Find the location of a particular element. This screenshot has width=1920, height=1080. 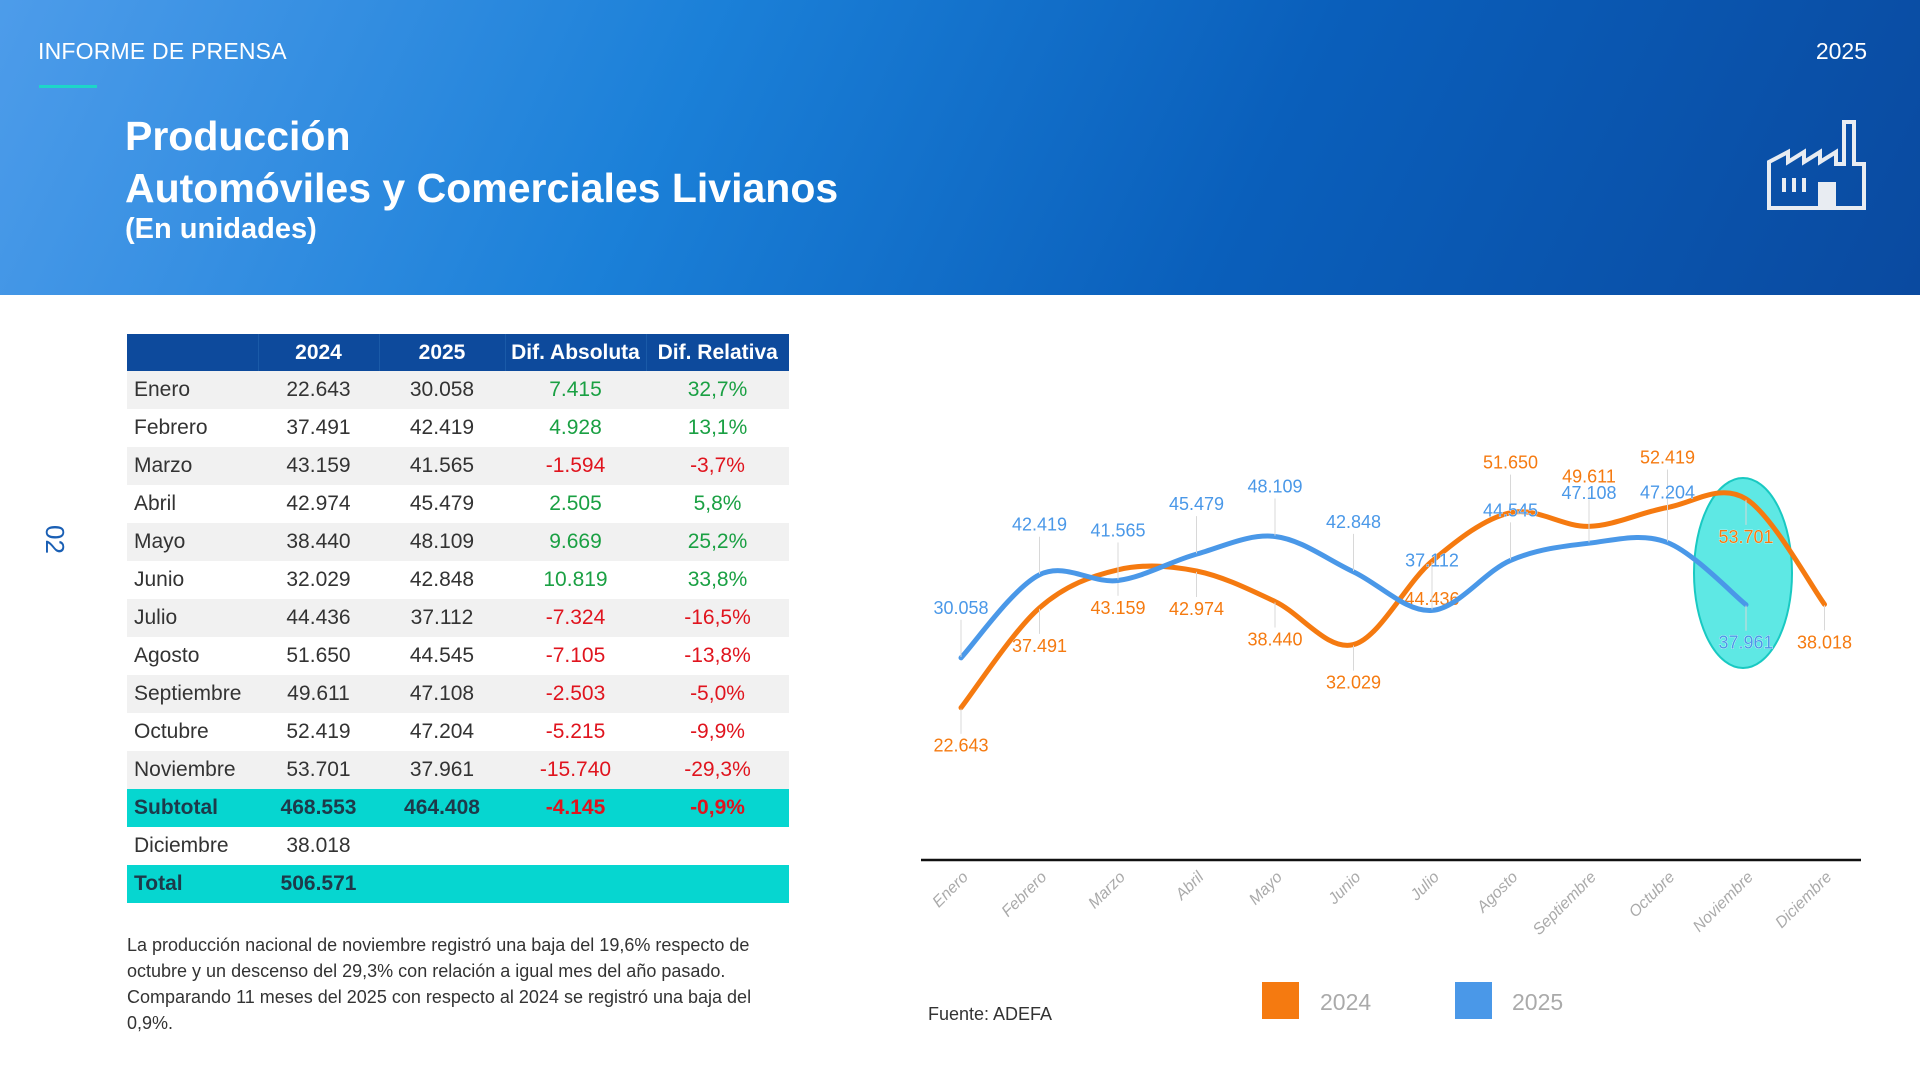

report-year: 2025 is located at coordinates (1841, 51).